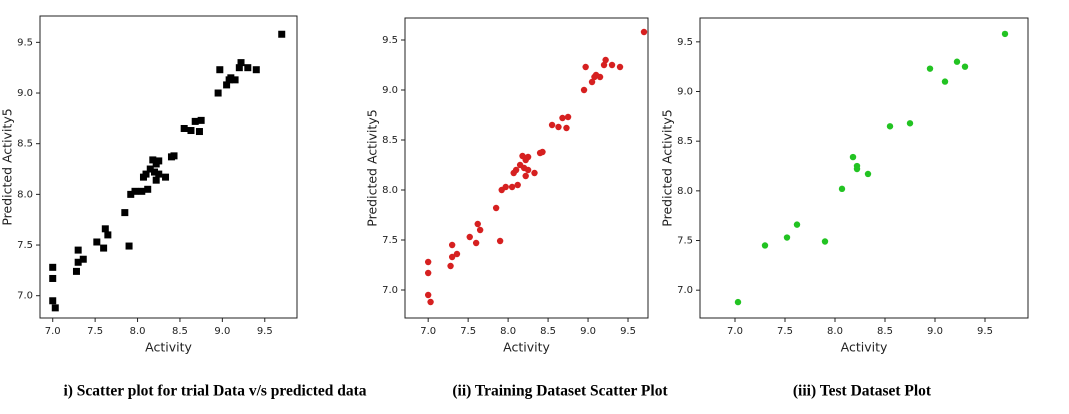 This screenshot has width=1069, height=414. Describe the element at coordinates (508, 331) in the screenshot. I see `x-tick-label: 8.0` at that location.